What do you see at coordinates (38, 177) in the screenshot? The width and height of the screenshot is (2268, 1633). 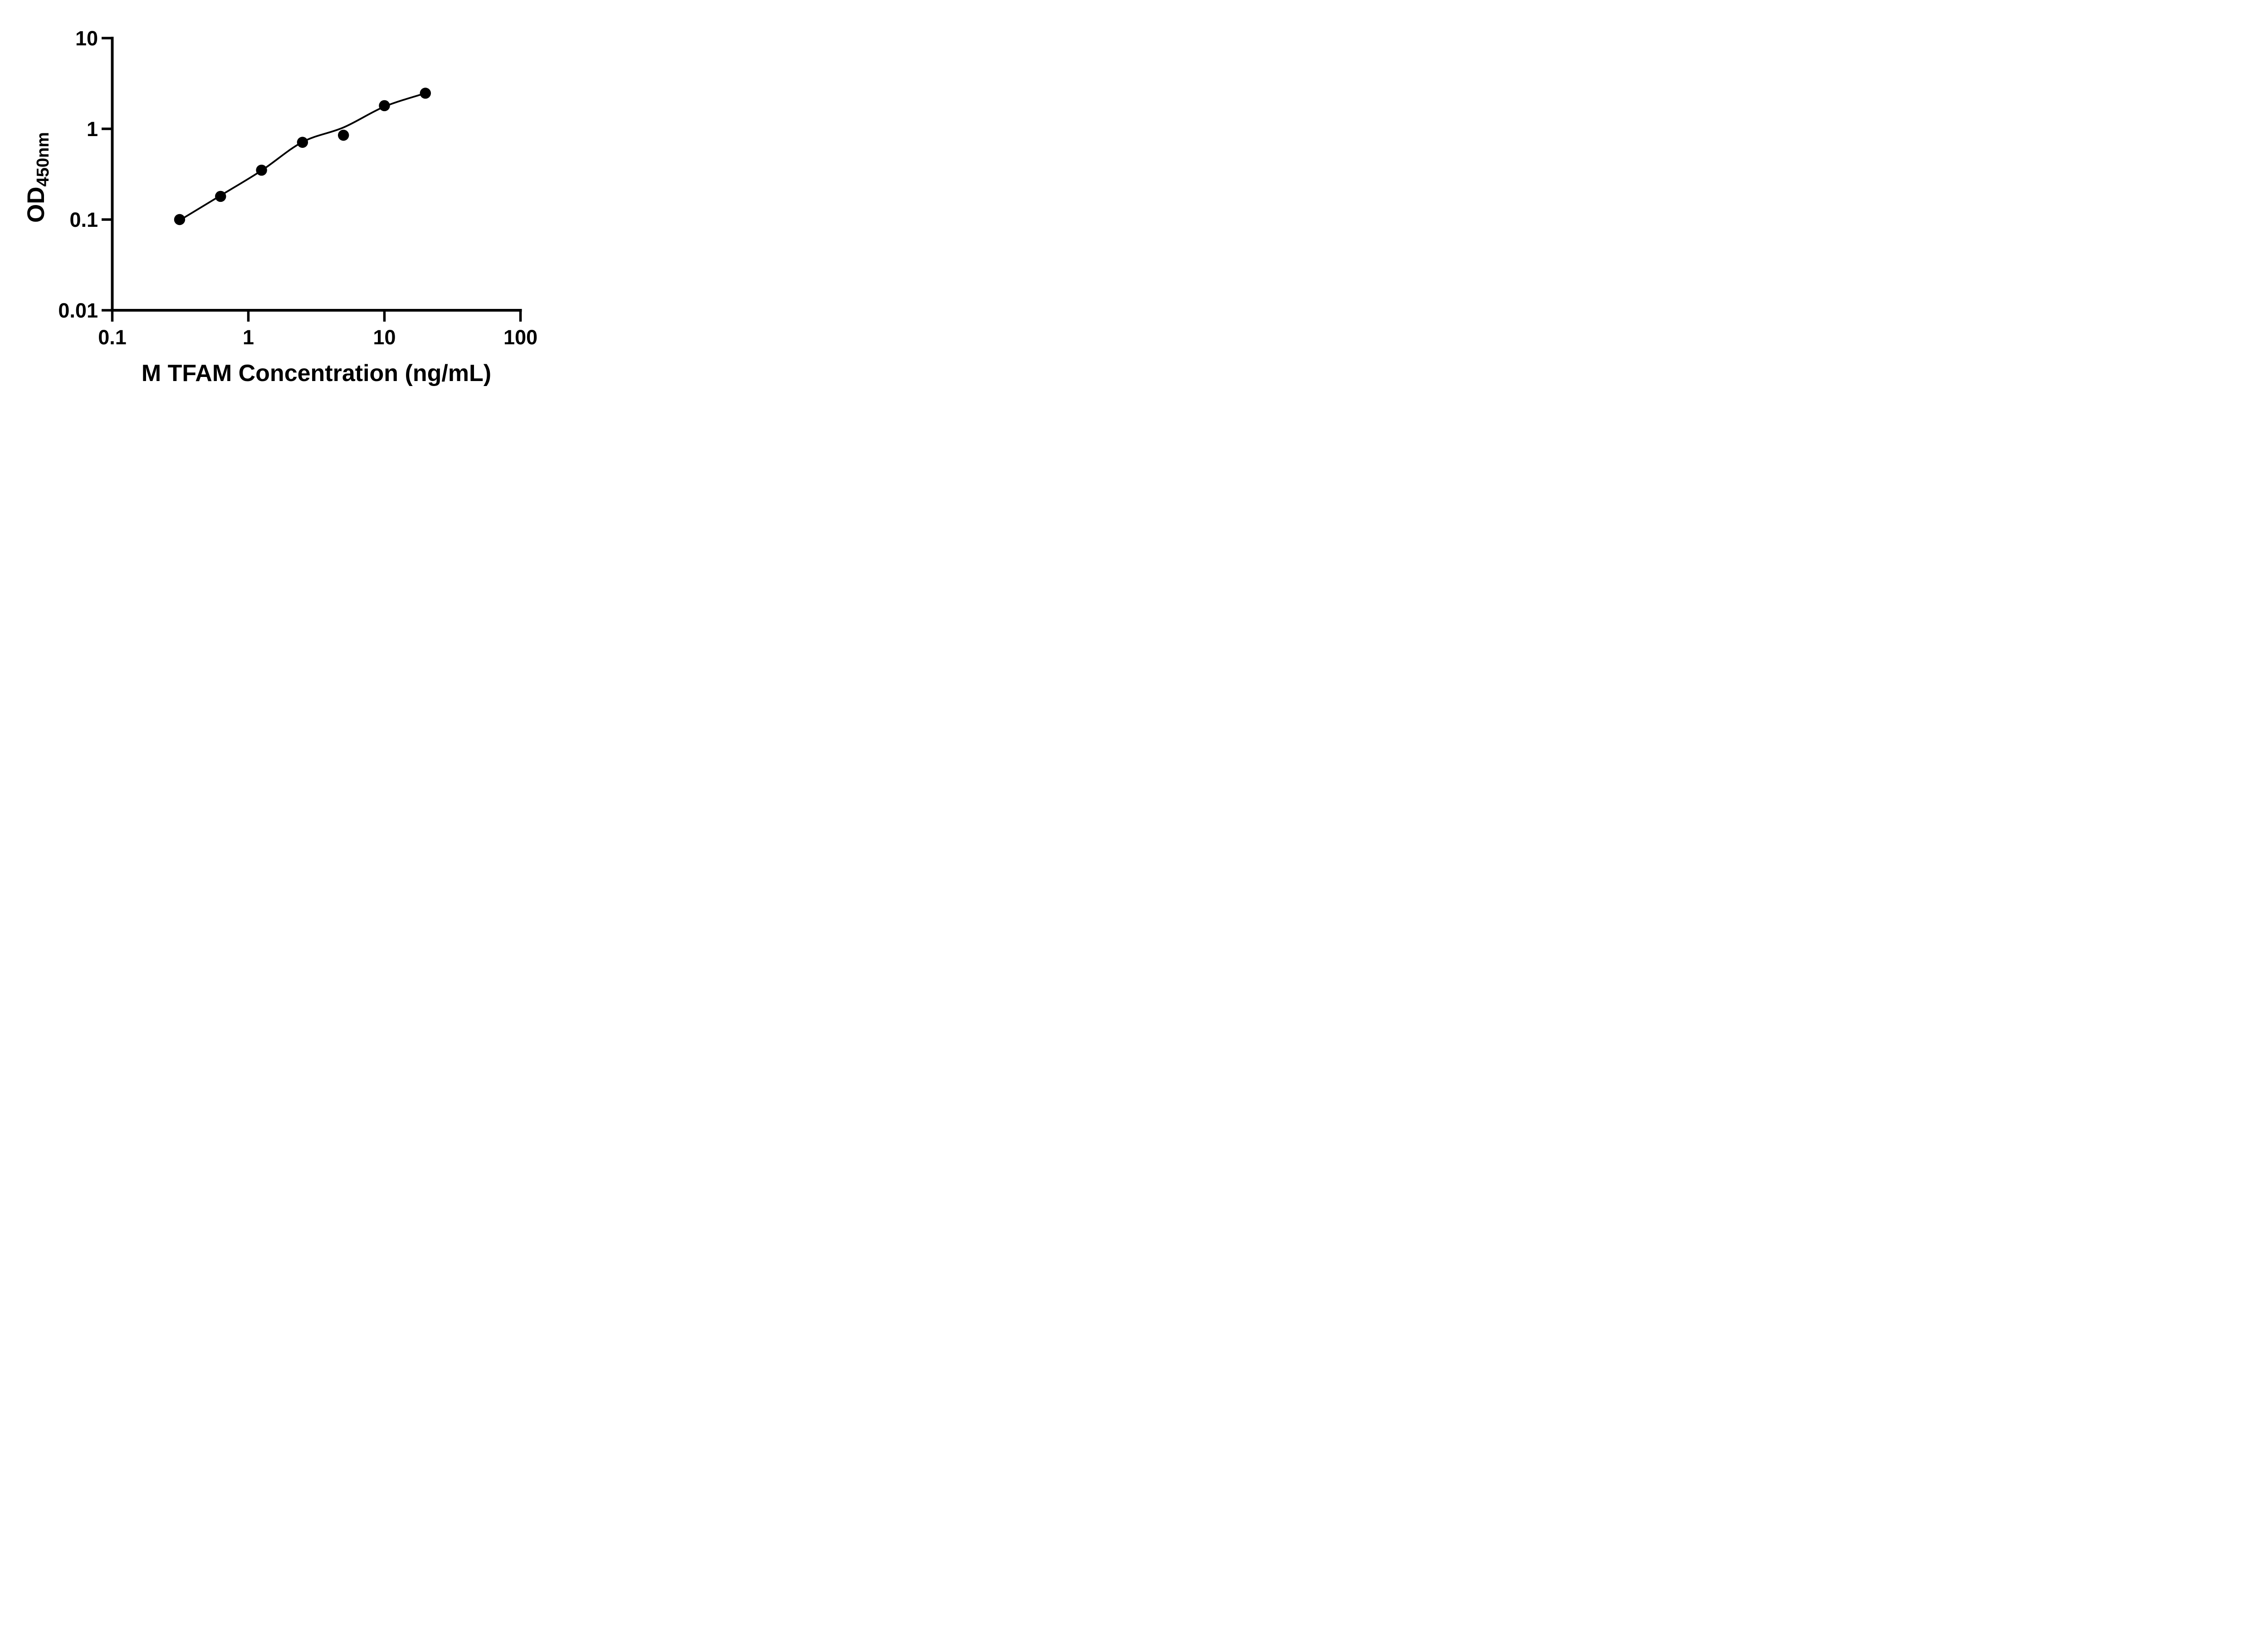 I see `y-axis-title: OD450nm` at bounding box center [38, 177].